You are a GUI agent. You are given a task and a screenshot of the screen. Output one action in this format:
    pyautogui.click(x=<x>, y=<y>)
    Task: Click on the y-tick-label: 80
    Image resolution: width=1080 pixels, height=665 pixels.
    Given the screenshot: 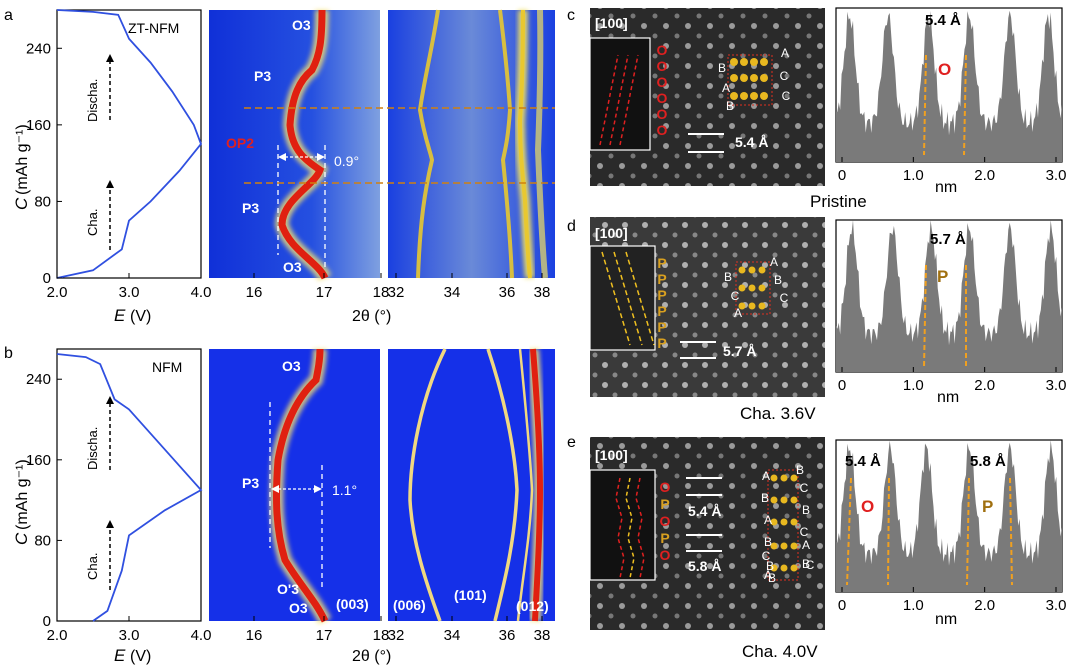 What is the action you would take?
    pyautogui.click(x=42, y=540)
    